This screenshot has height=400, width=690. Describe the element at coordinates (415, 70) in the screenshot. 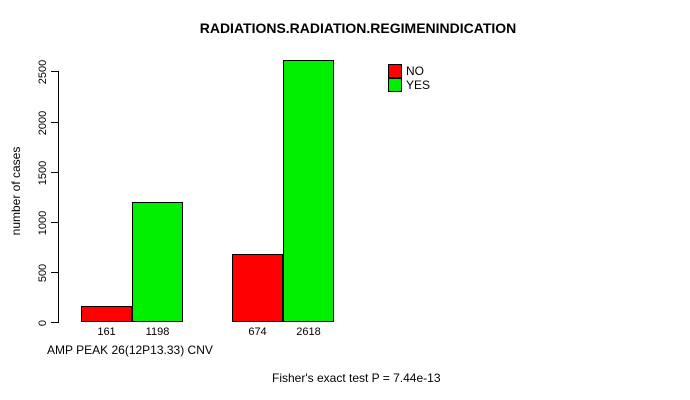

I see `legend-label-no: NO` at that location.